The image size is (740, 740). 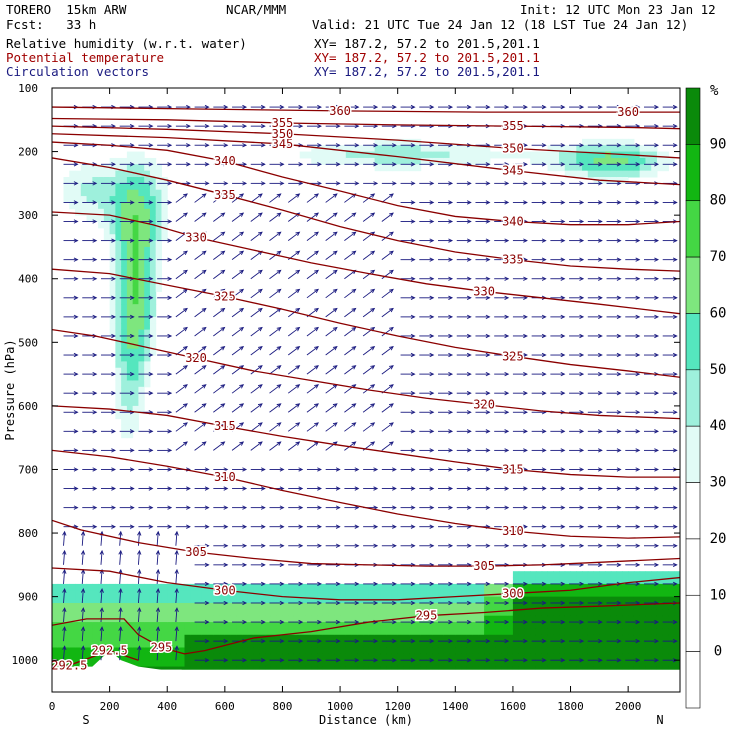 I want to click on y-tick-label: 300, so click(x=28, y=215).